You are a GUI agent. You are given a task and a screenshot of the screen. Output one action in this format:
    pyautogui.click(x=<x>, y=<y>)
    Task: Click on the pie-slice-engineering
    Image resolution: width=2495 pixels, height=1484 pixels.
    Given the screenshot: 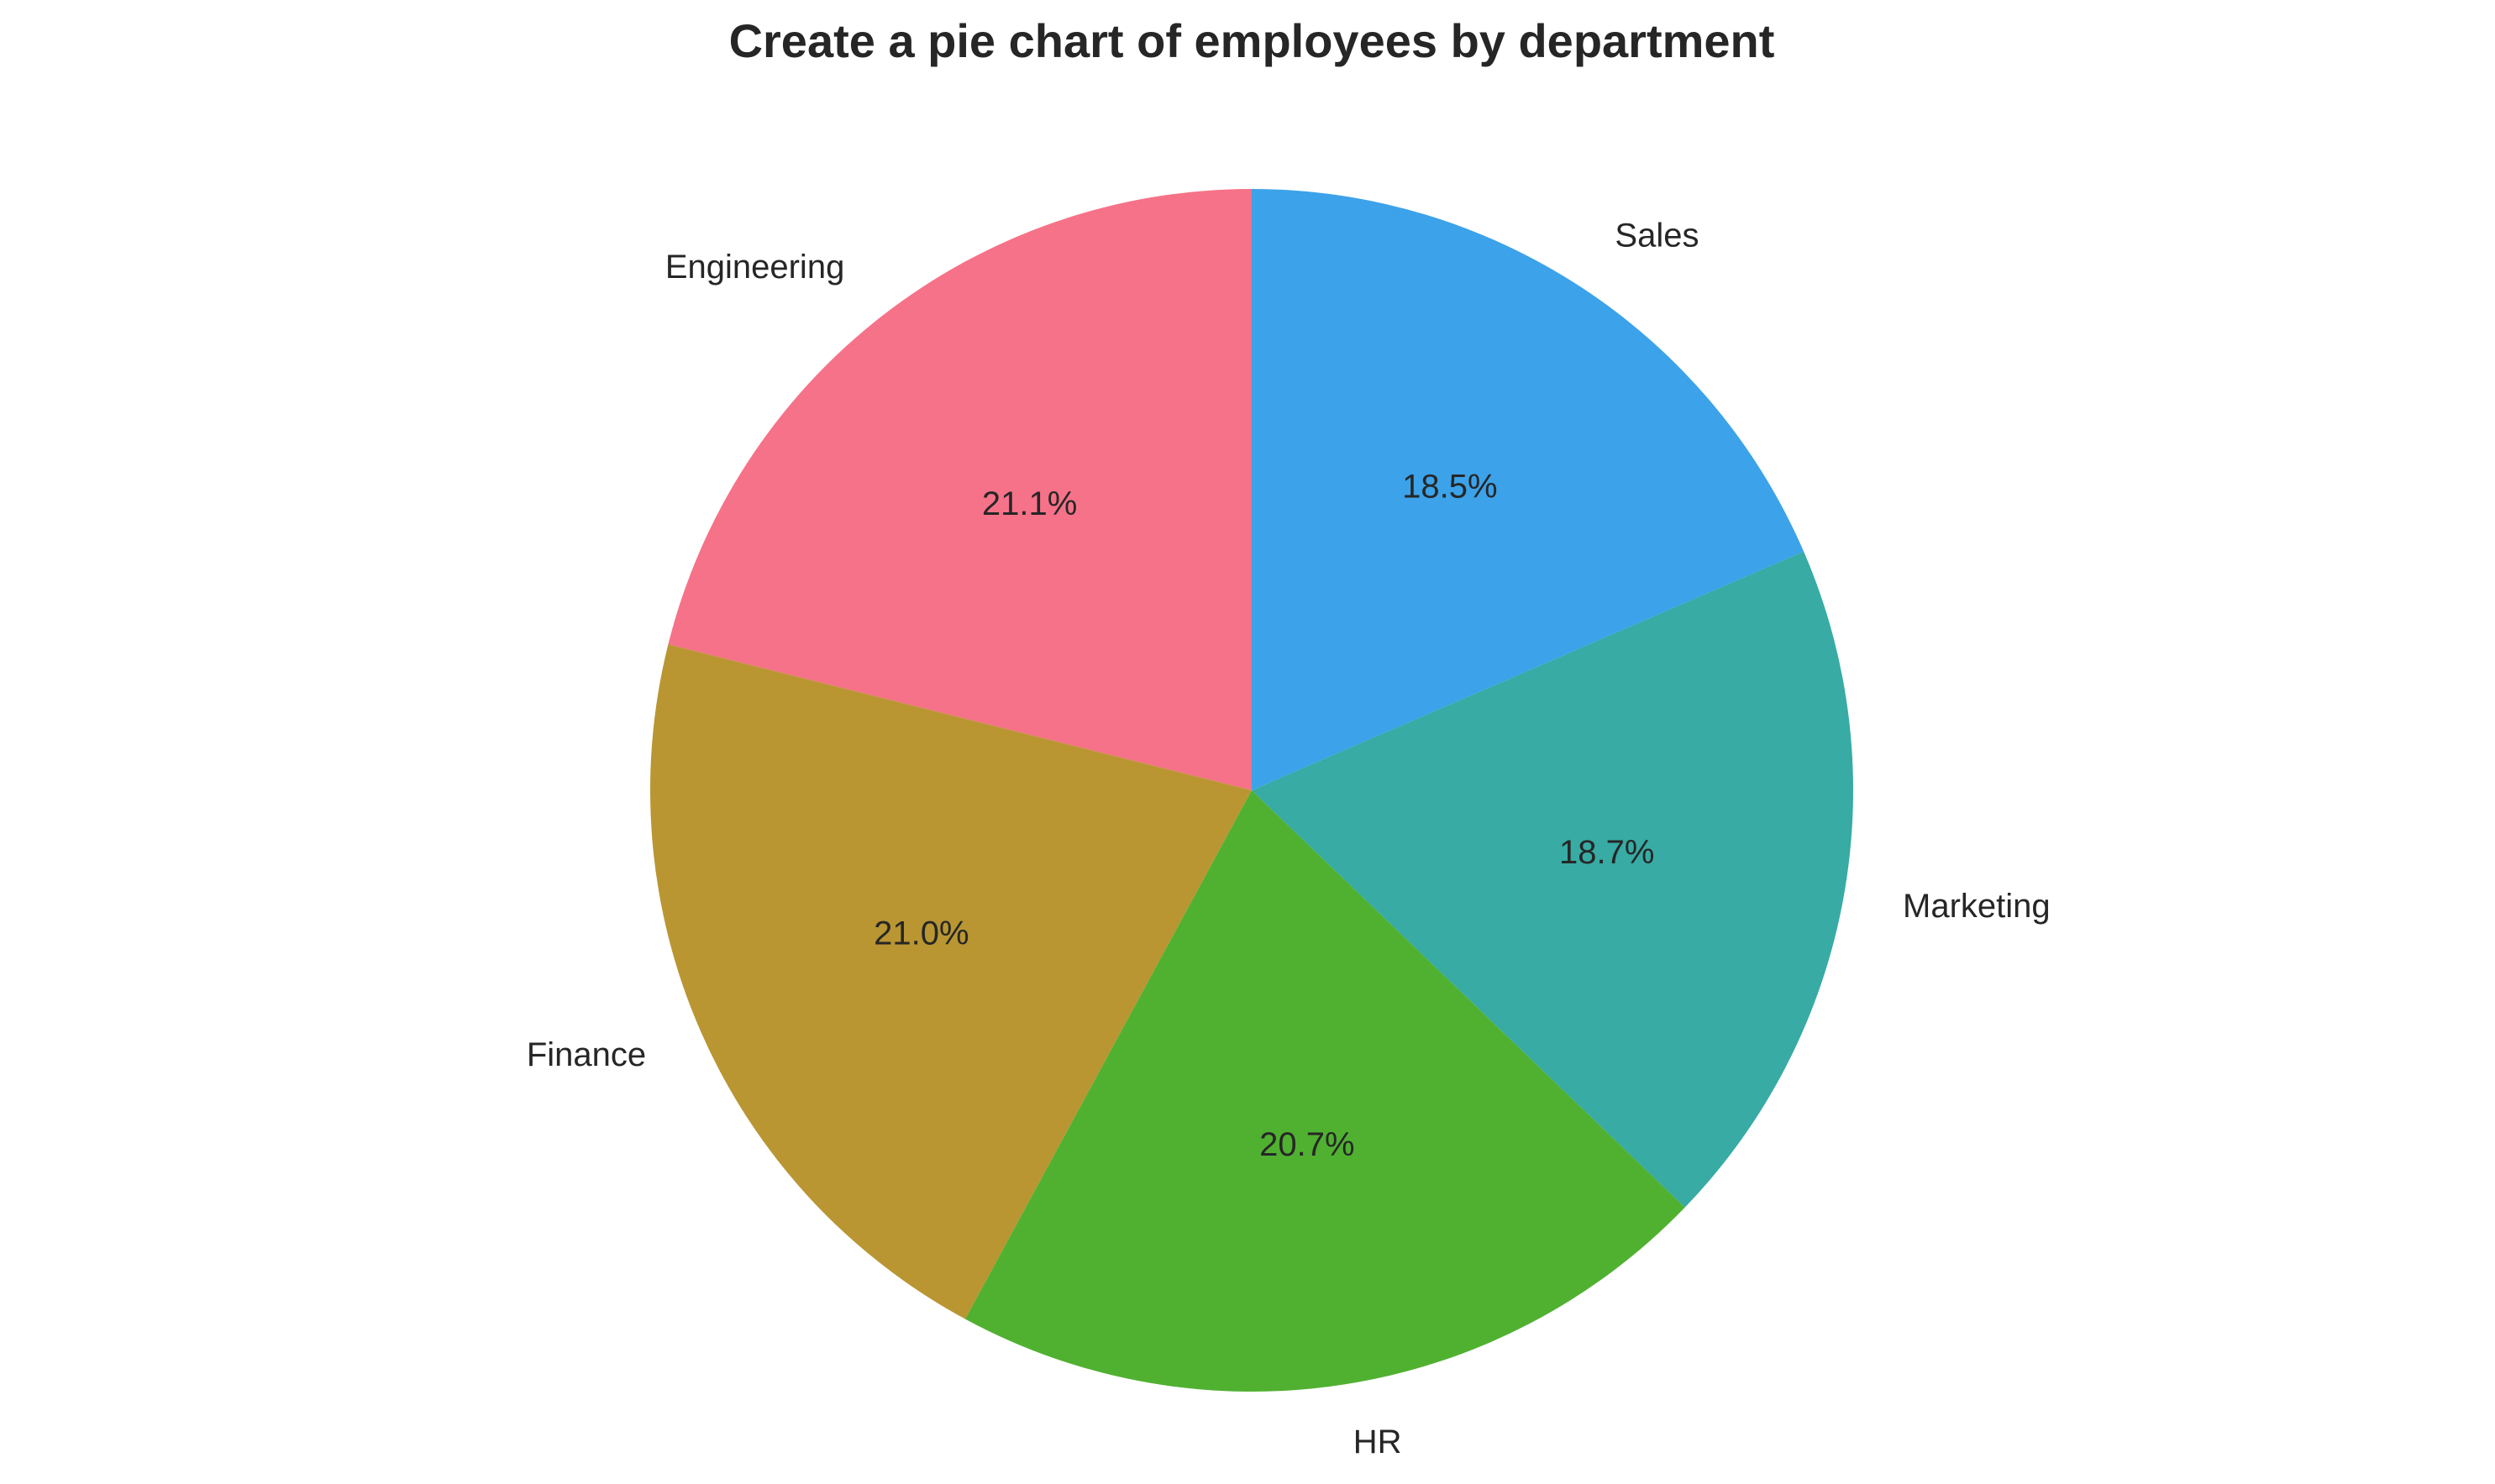 What is the action you would take?
    pyautogui.click(x=960, y=490)
    